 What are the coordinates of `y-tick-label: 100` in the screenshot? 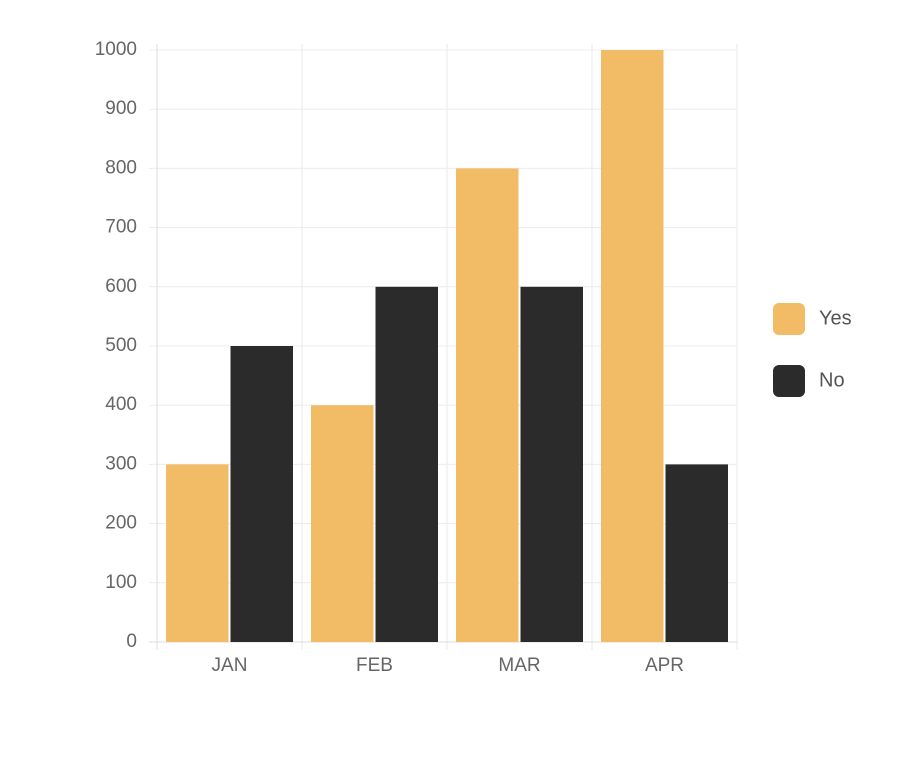 It's located at (121, 582).